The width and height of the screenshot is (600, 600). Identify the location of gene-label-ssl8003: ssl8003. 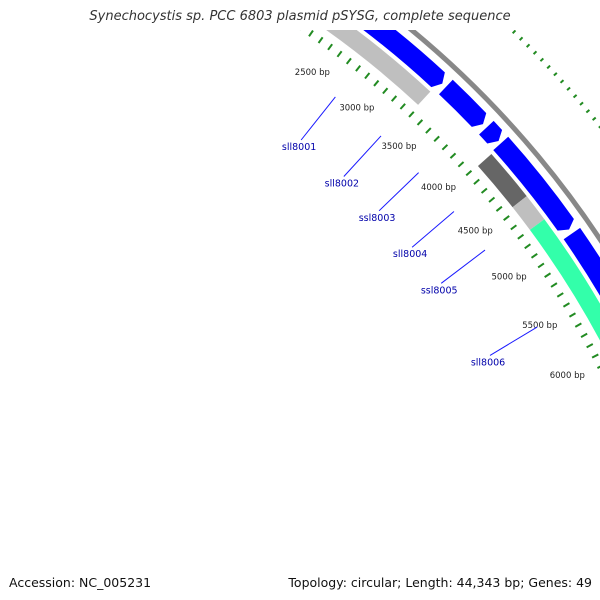
(377, 218).